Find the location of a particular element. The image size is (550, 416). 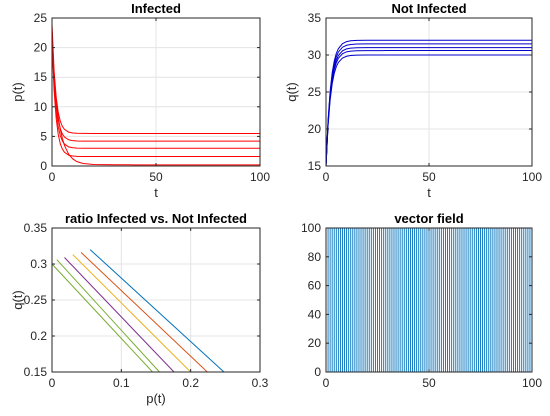

chart-title: vector field is located at coordinates (428, 218).